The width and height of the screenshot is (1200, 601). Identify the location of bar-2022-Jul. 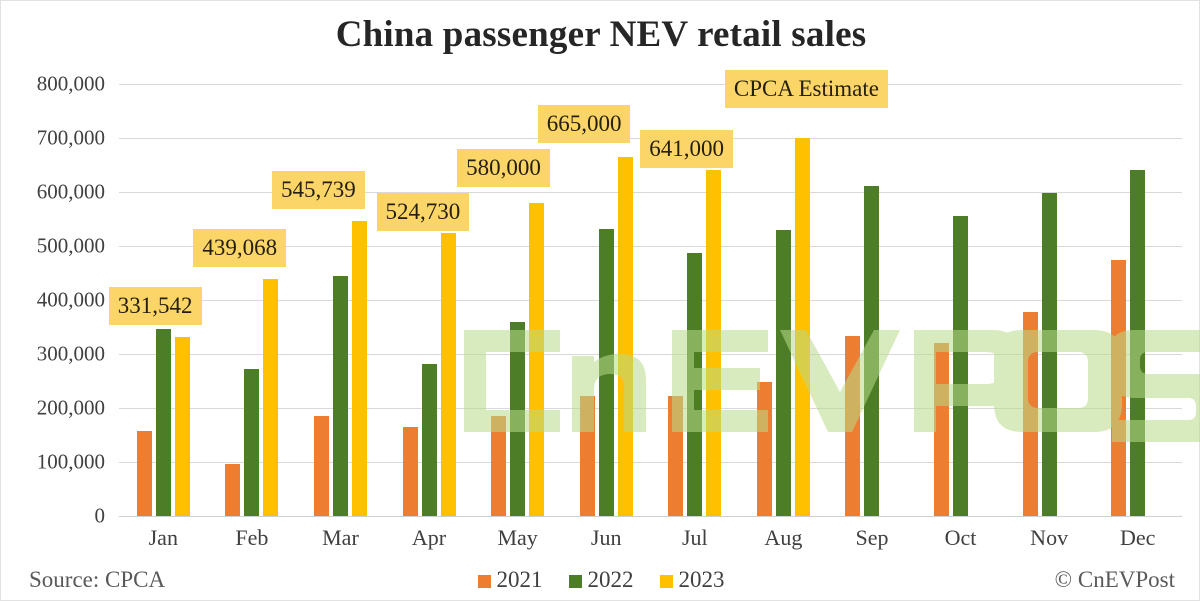
(695, 384).